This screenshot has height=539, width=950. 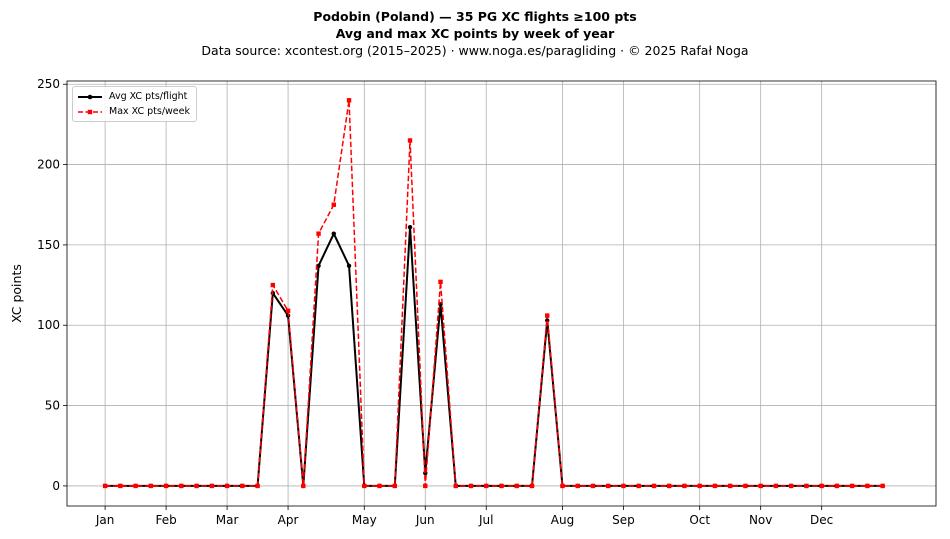 I want to click on chart-subtitle: Avg and max XC points by week of year, so click(x=475, y=33).